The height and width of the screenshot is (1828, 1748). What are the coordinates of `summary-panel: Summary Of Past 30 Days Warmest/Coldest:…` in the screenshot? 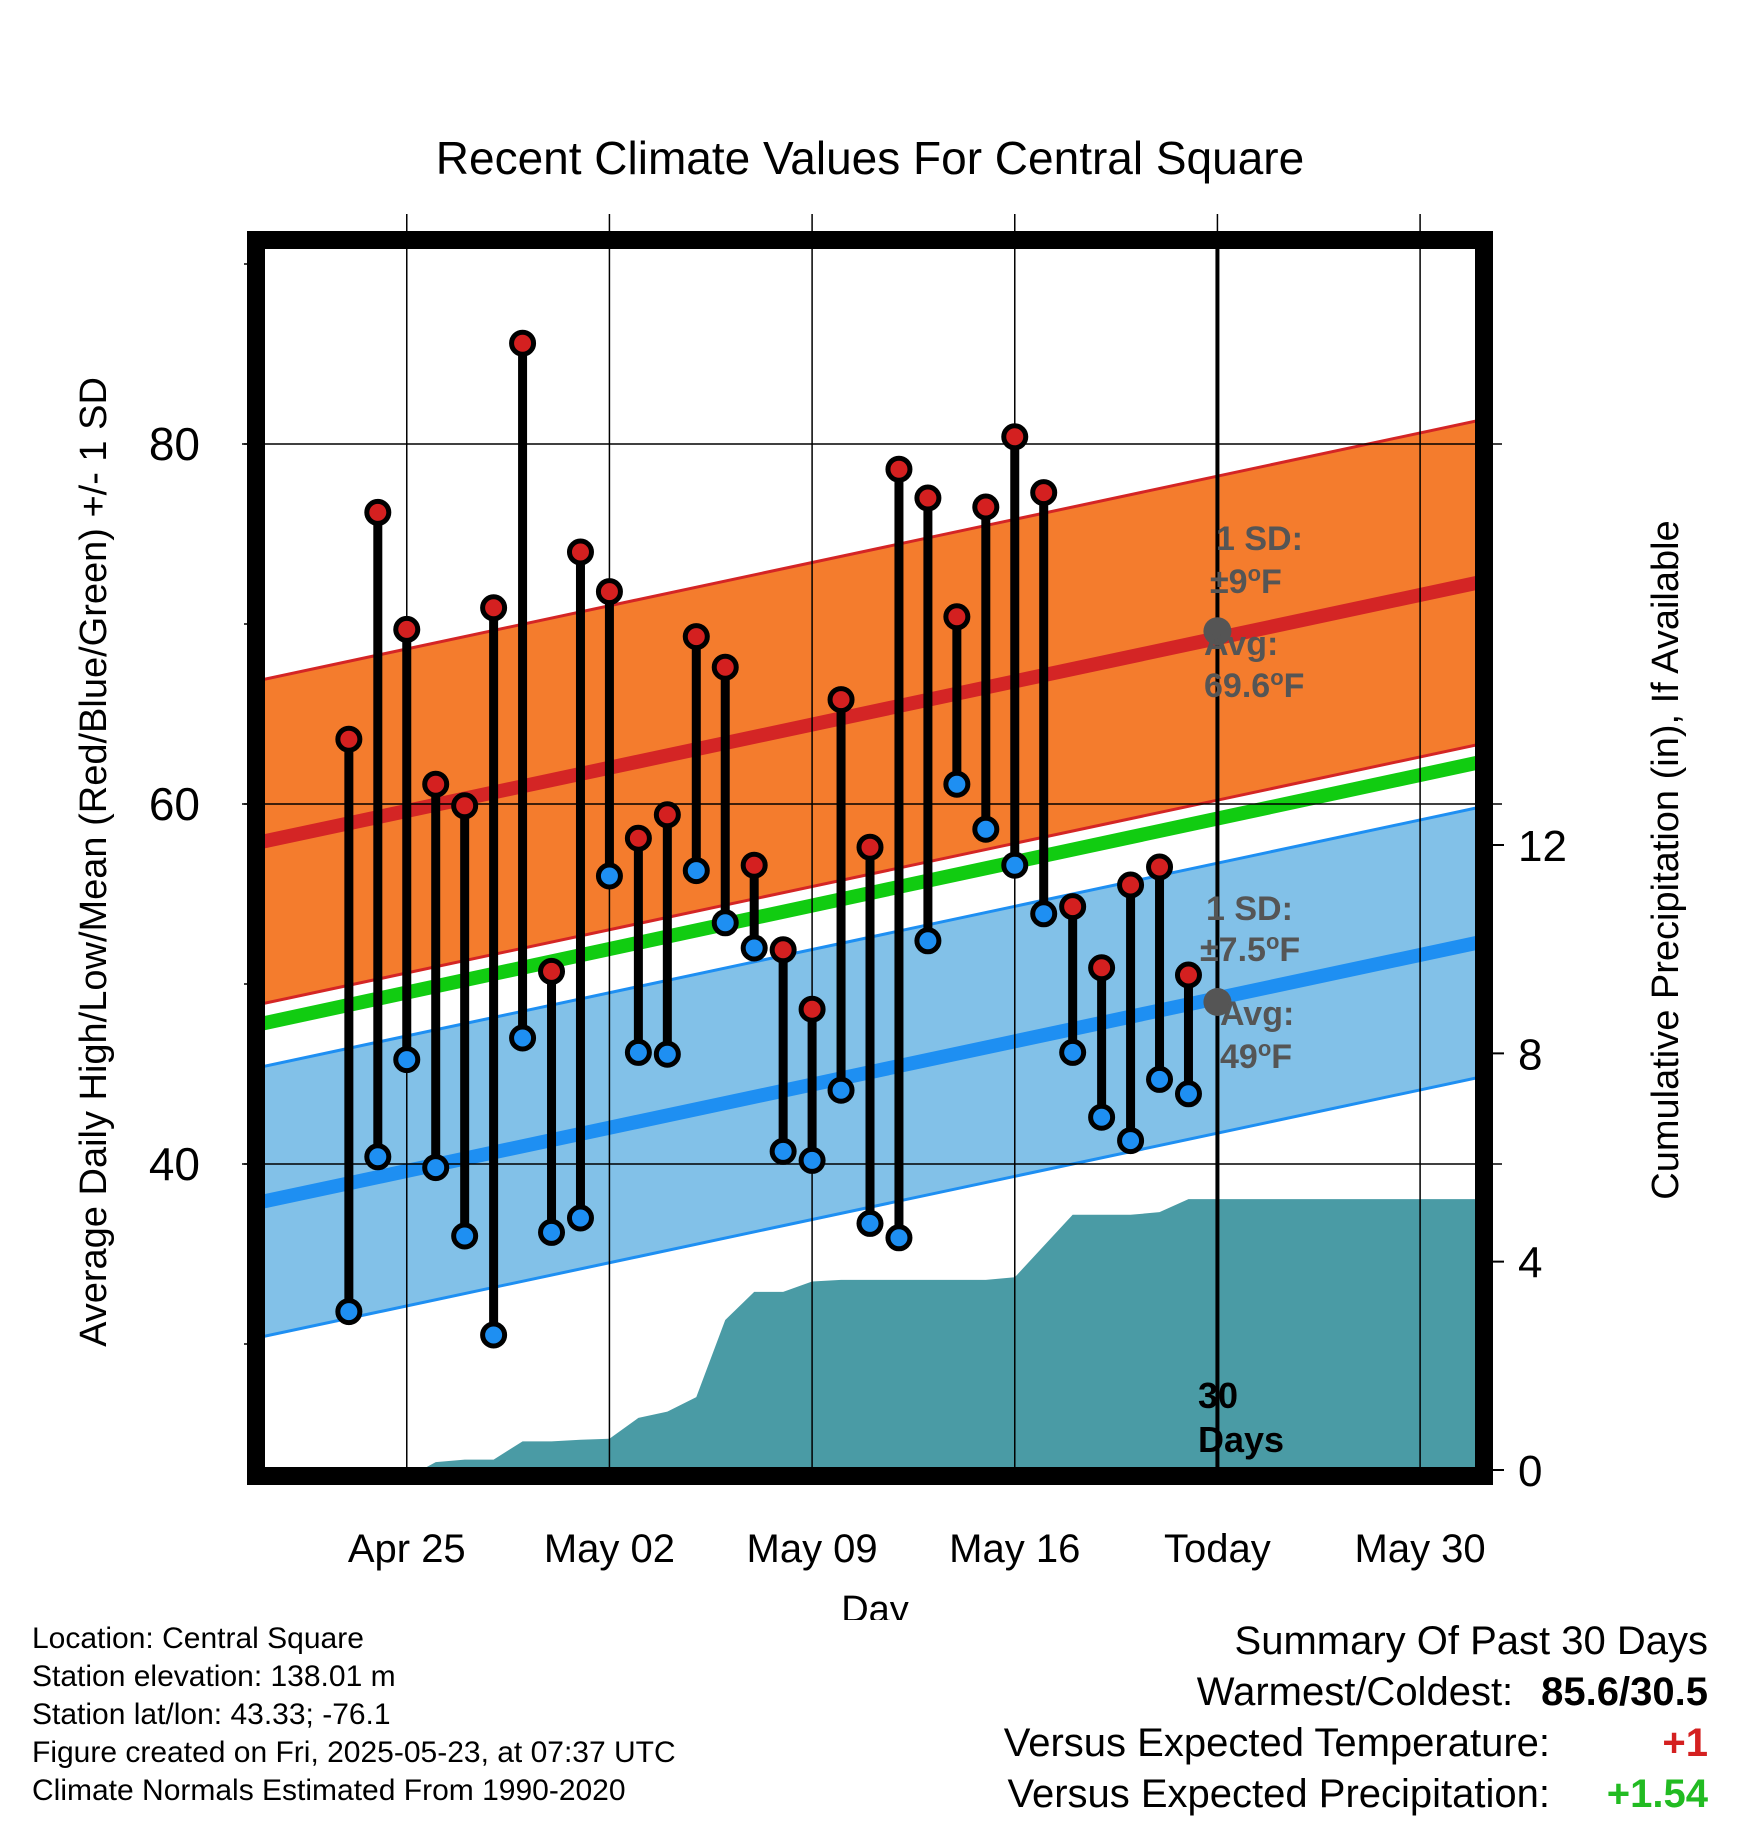 It's located at (1356, 1718).